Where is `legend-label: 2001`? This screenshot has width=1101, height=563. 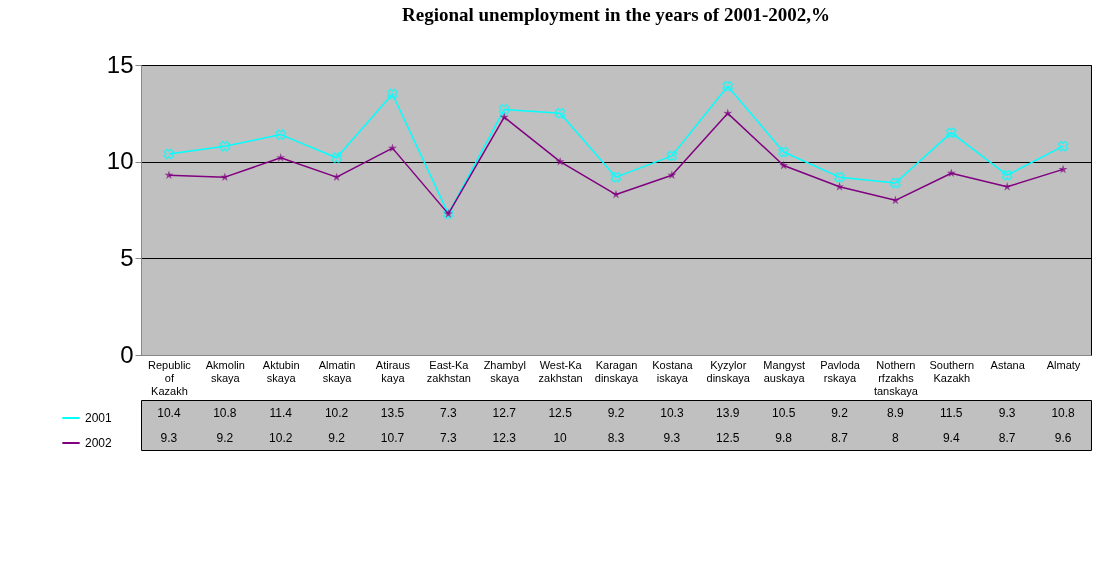
legend-label: 2001 is located at coordinates (99, 418).